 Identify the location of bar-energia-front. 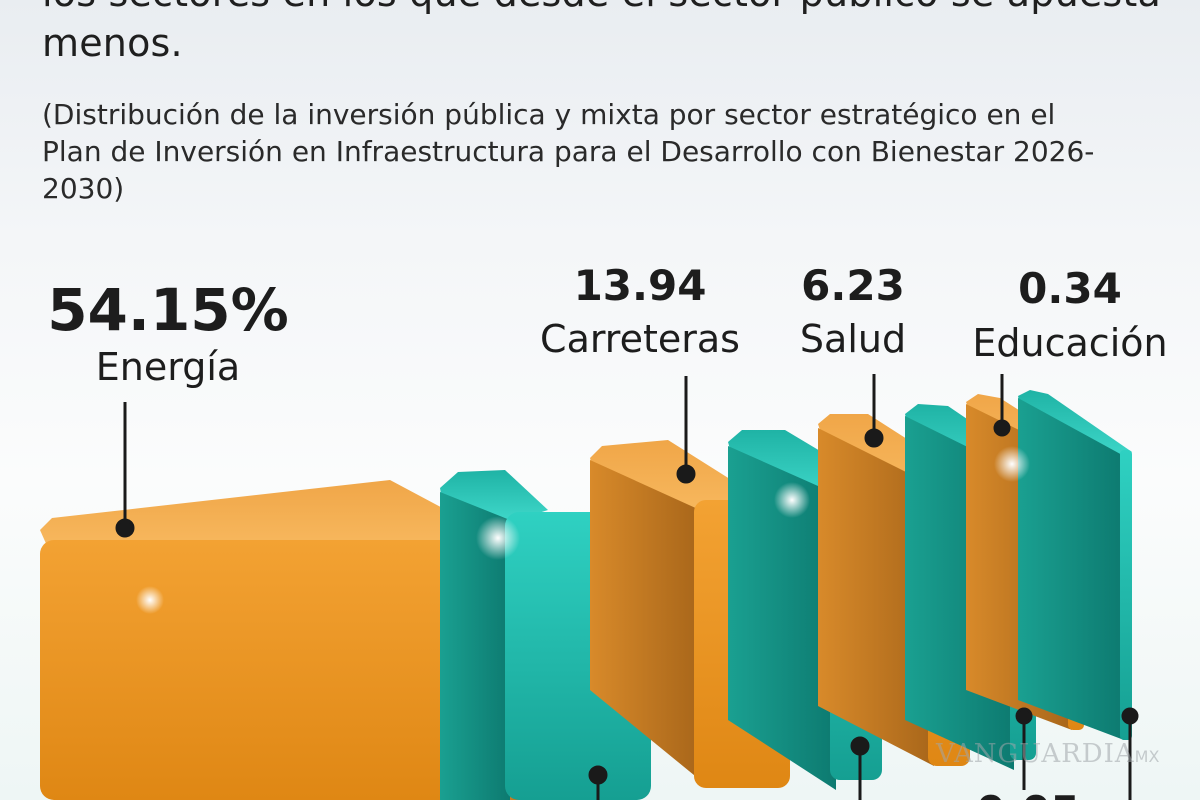
(269, 670).